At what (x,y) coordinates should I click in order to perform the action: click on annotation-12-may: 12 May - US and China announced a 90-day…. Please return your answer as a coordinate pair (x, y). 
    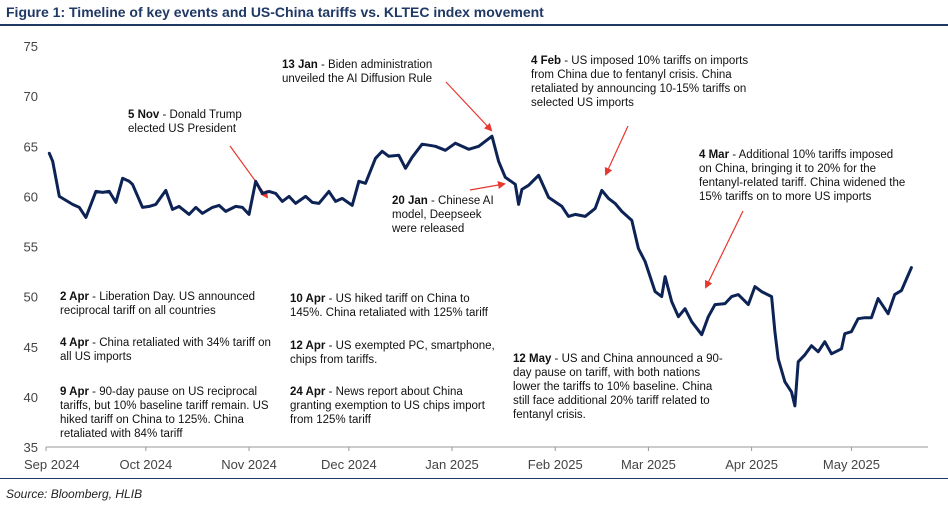
    Looking at the image, I should click on (619, 387).